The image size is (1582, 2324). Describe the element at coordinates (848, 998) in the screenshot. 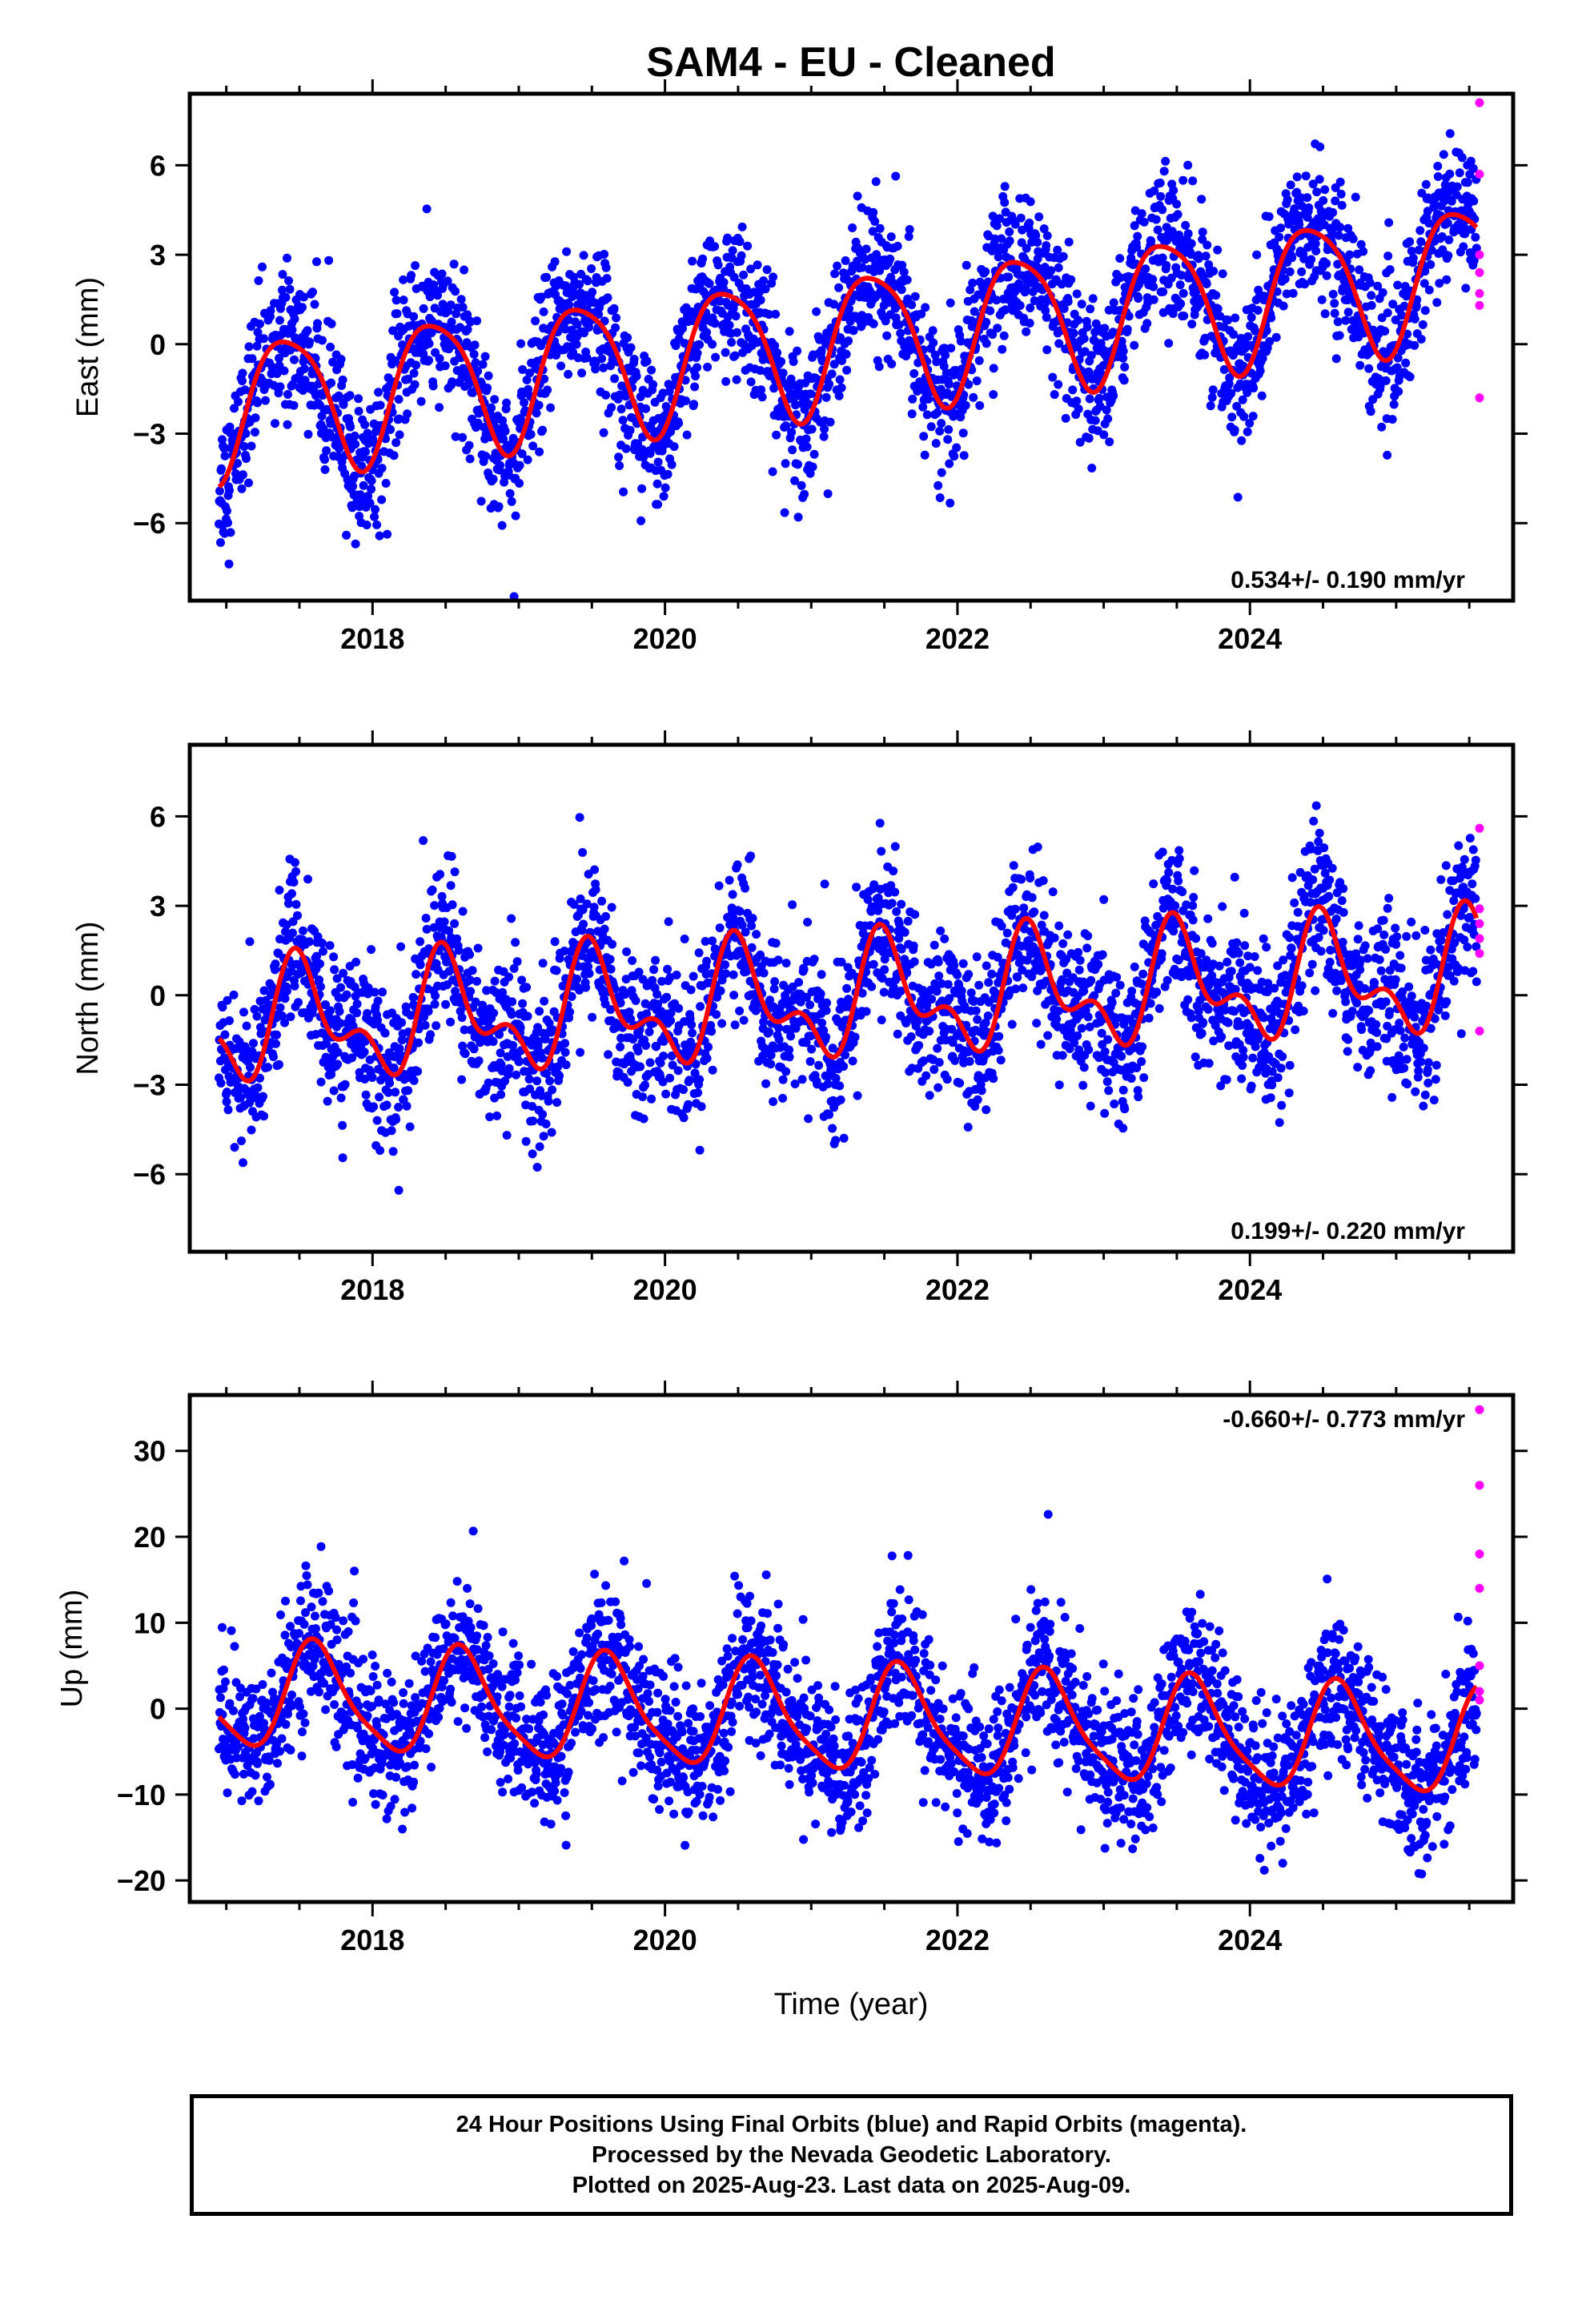

I see `north-final-points` at that location.